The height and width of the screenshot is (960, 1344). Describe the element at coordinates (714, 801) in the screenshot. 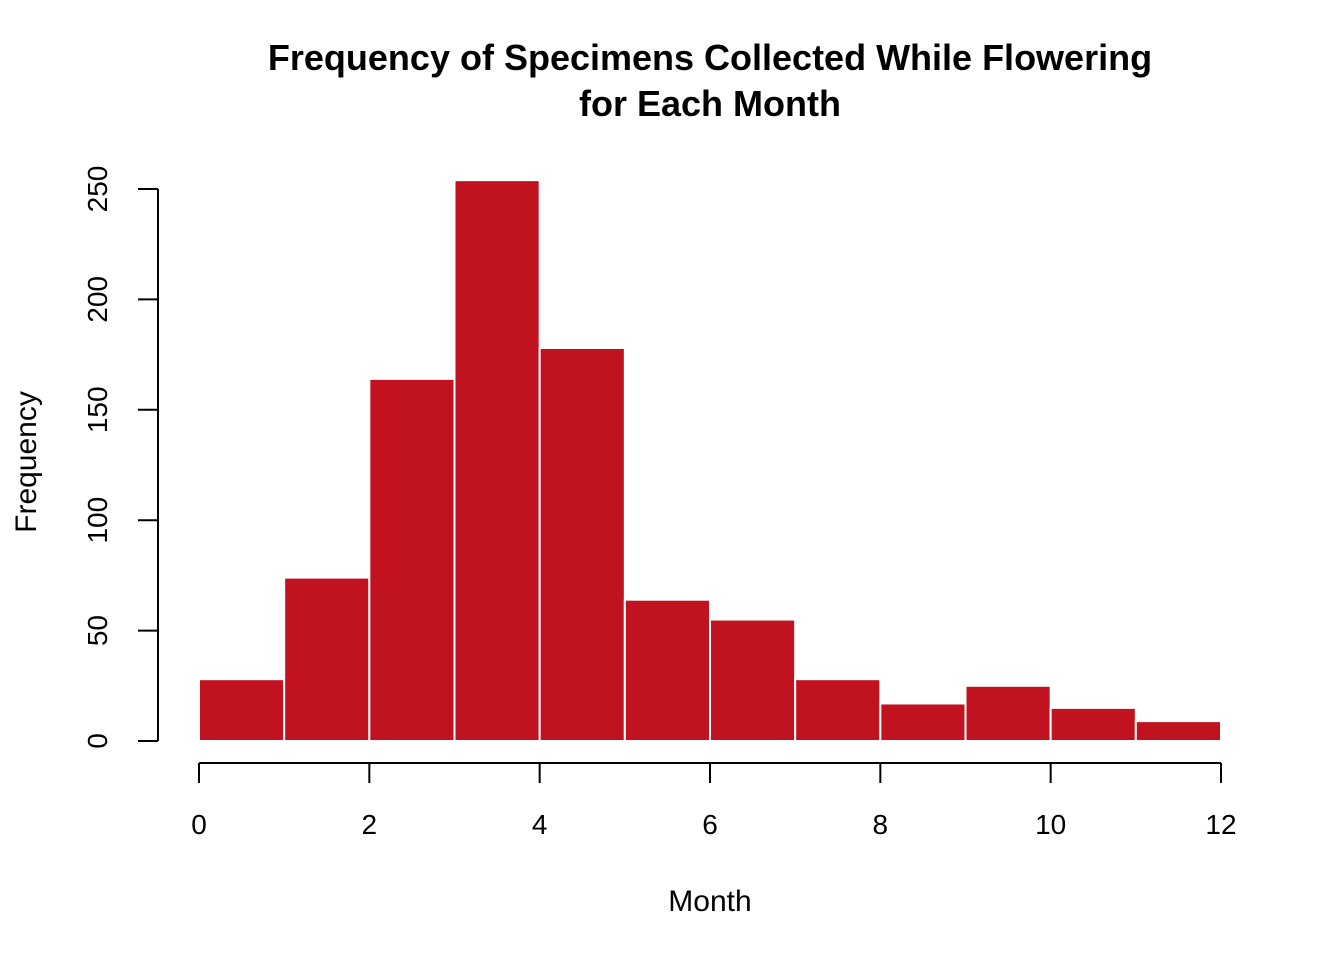

I see `x-axis: 0 2 4 6 8 10 12` at that location.